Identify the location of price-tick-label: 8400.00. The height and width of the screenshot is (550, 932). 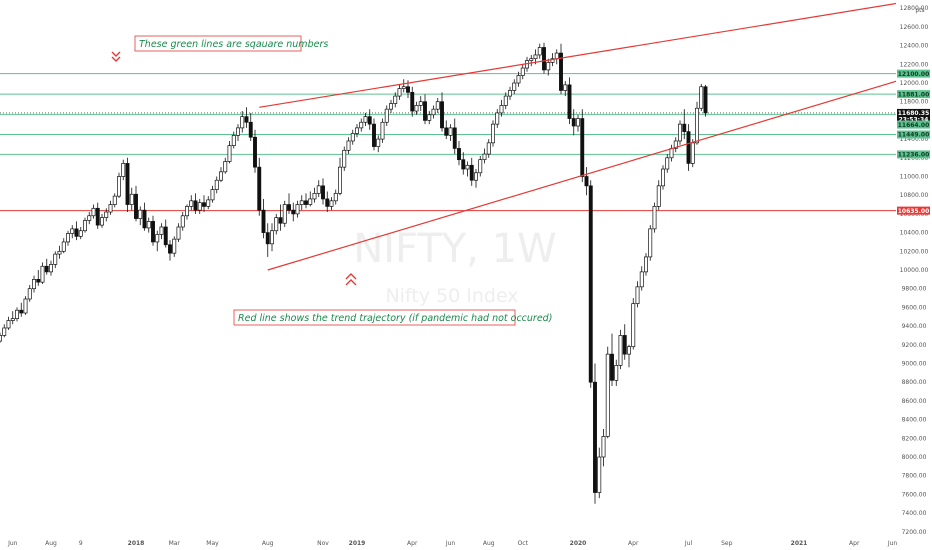
(914, 420).